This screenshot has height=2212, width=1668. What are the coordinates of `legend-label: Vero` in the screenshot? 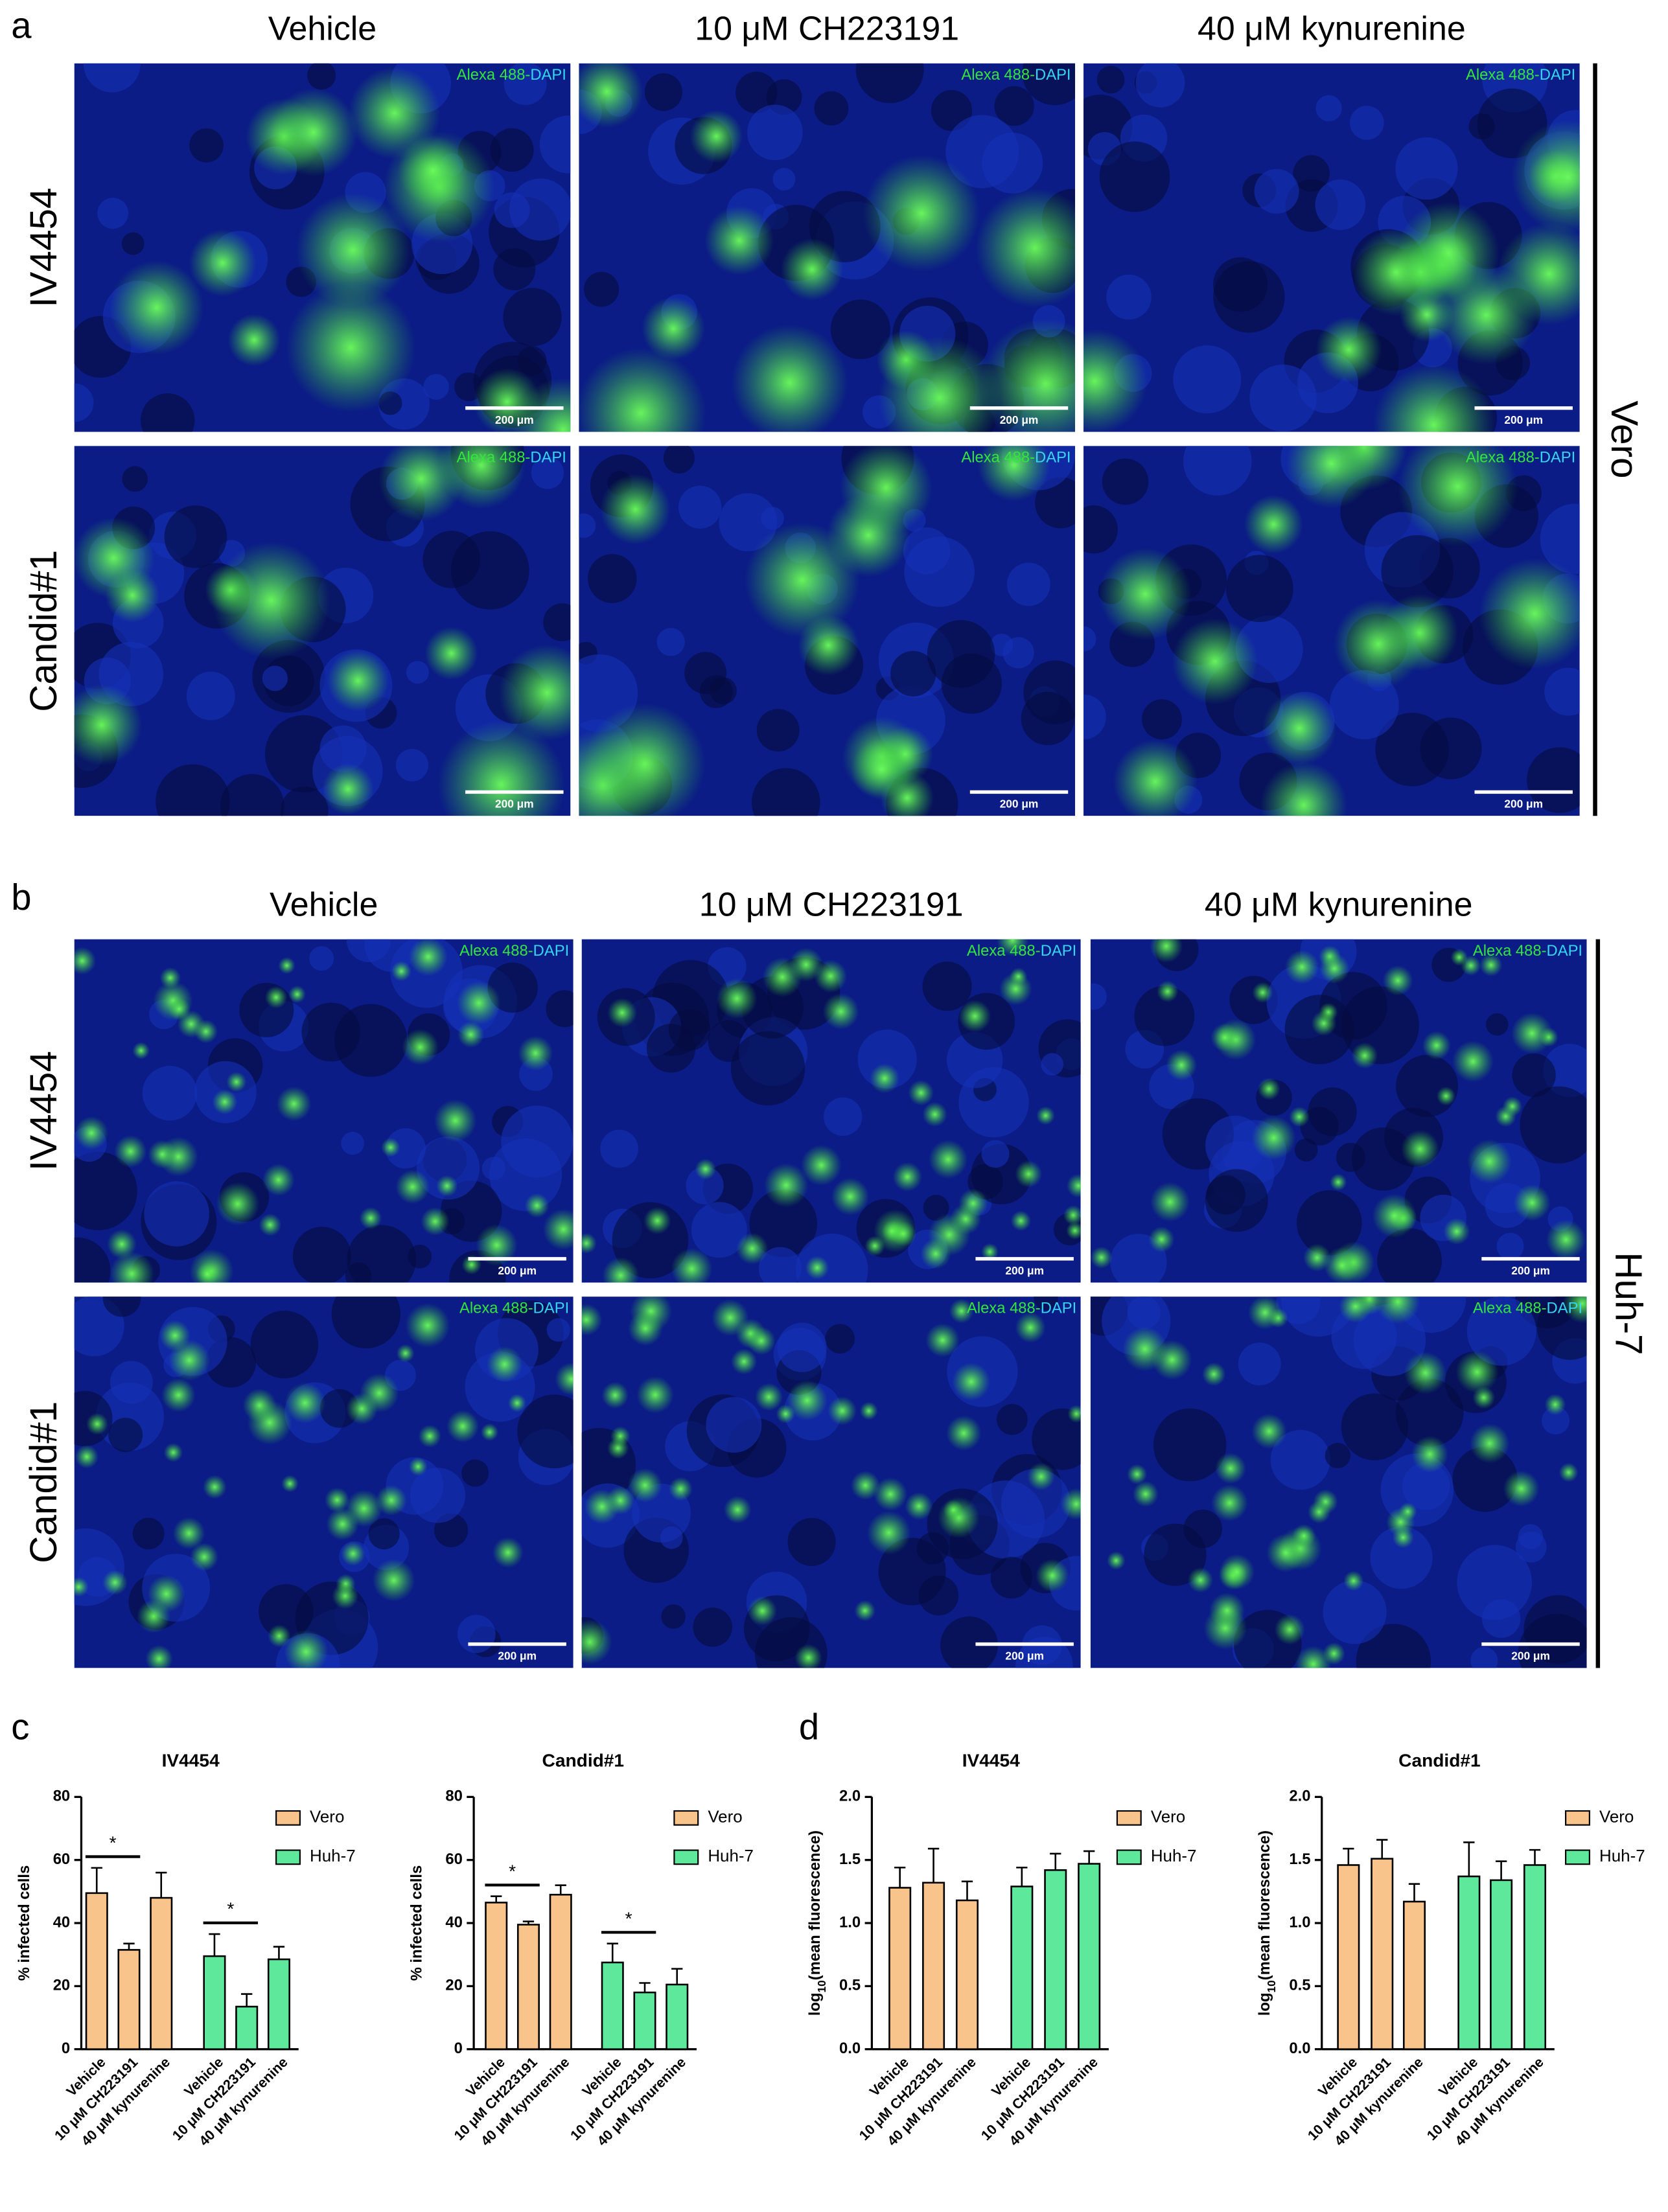 It's located at (725, 1817).